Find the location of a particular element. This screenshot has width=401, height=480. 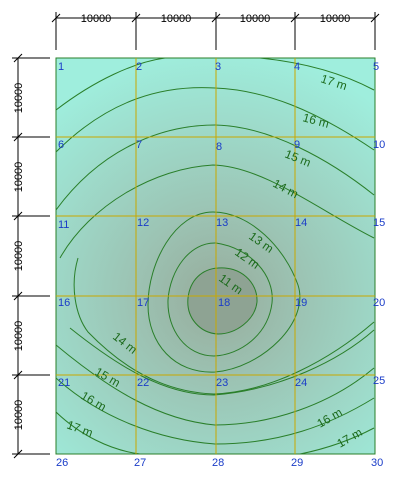

top-dimension is located at coordinates (215, 31).